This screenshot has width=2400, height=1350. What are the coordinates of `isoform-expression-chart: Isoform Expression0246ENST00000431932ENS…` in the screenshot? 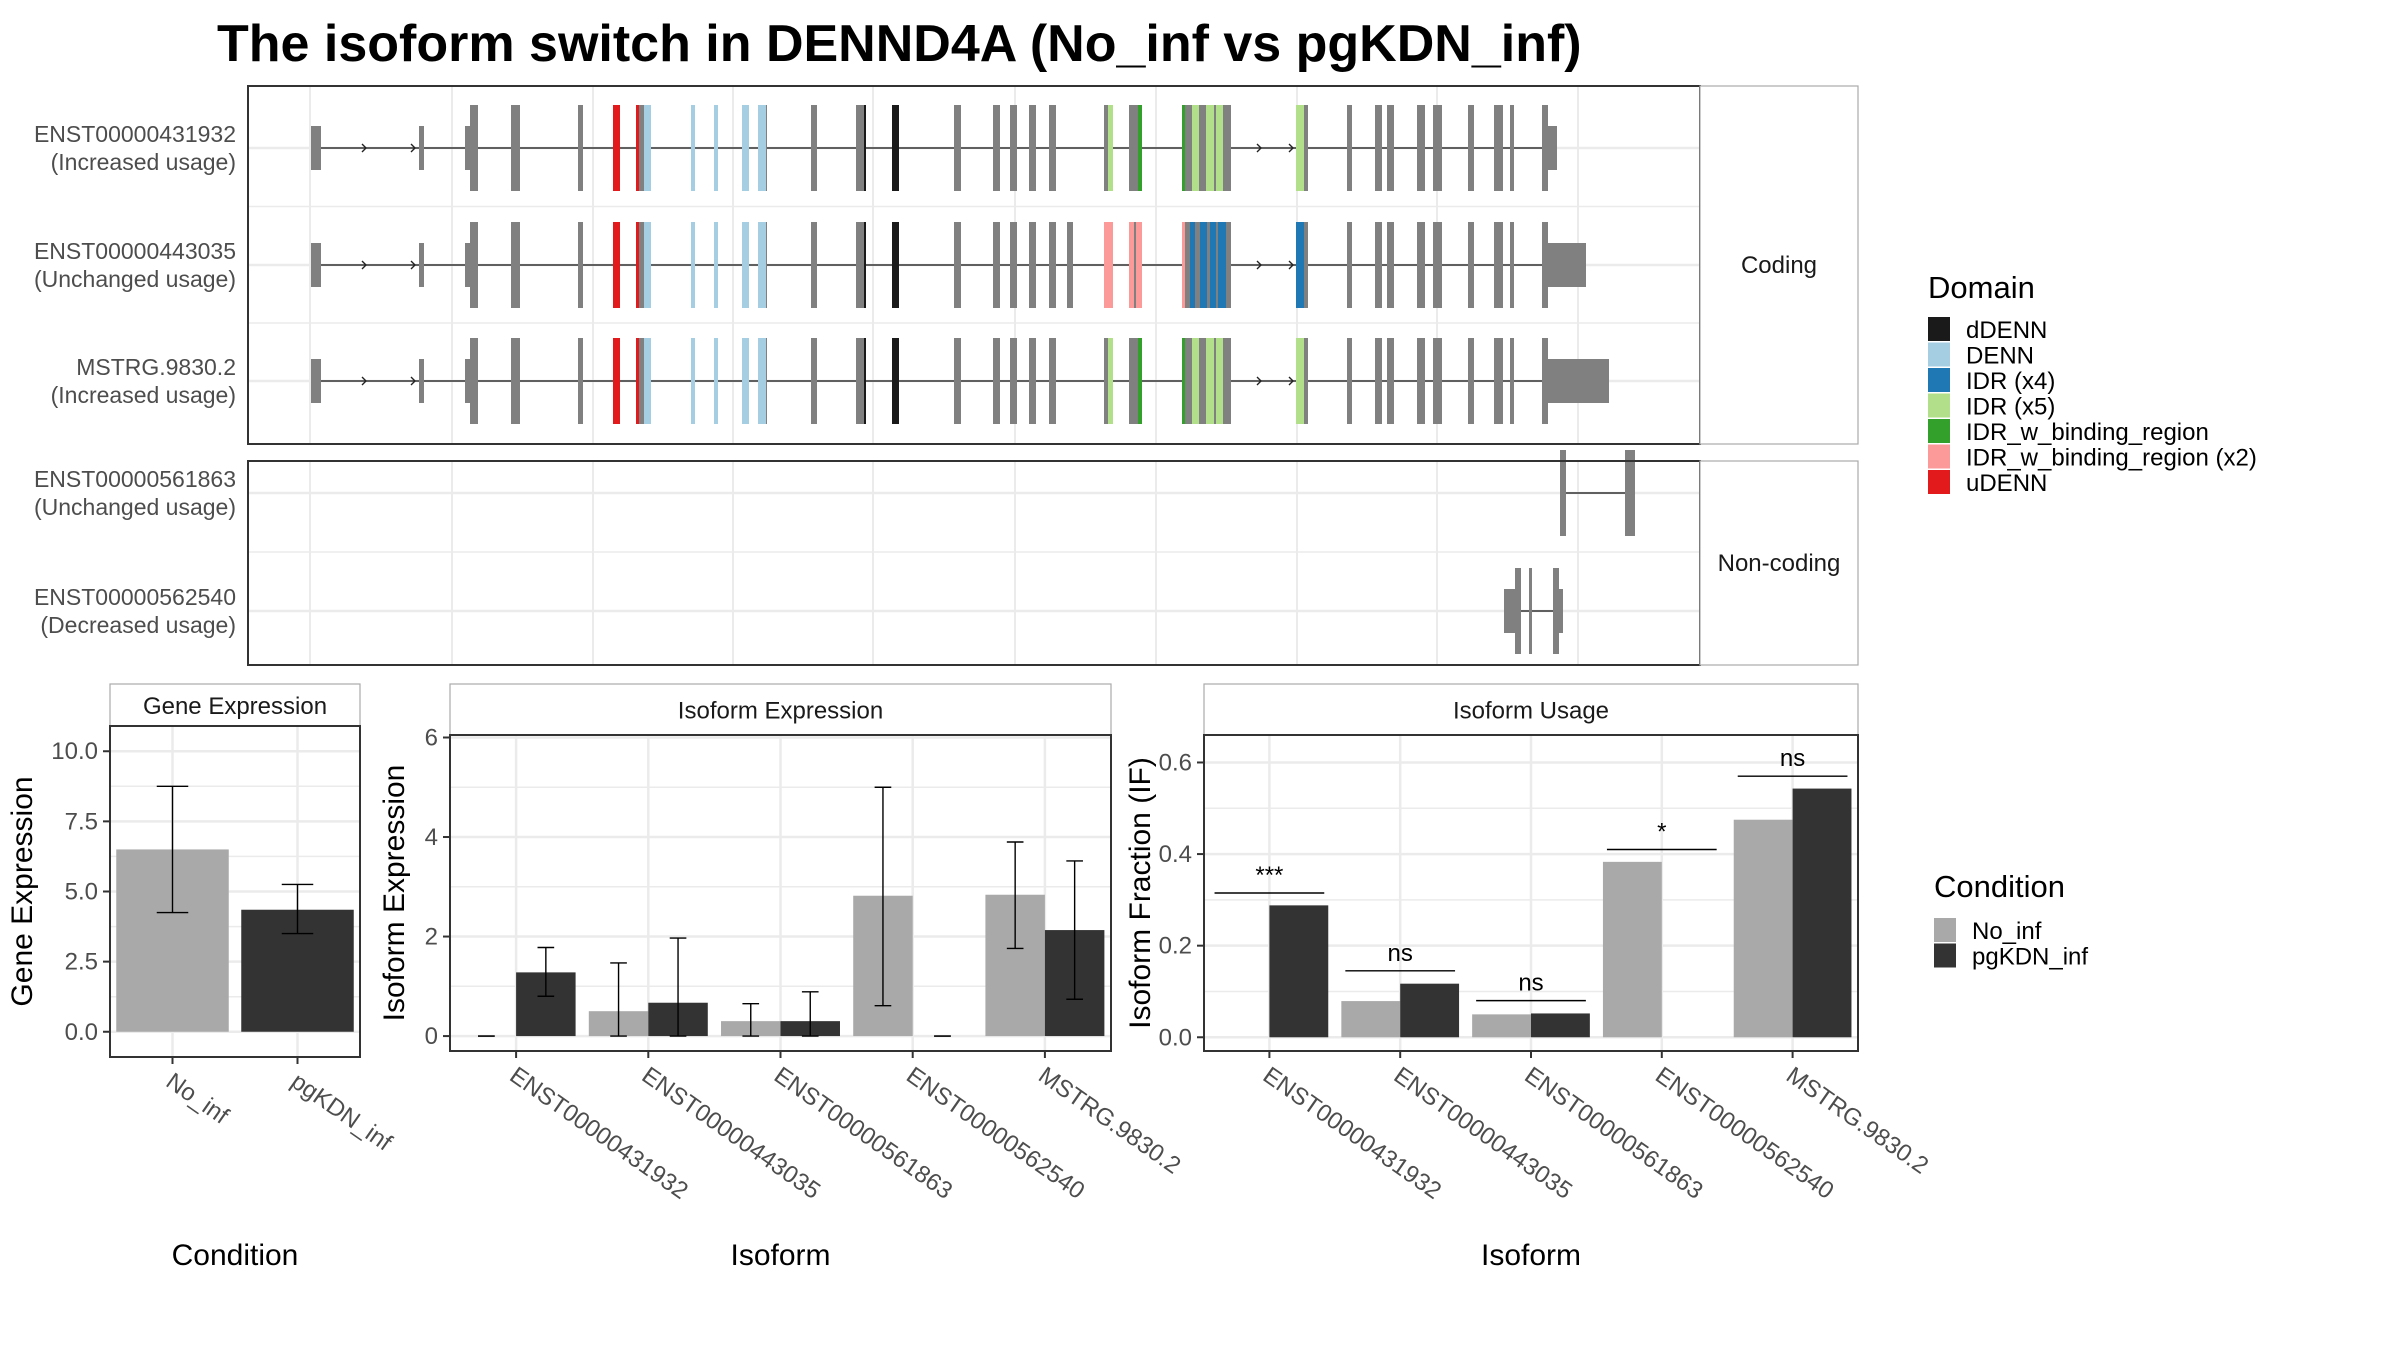 It's located at (782, 977).